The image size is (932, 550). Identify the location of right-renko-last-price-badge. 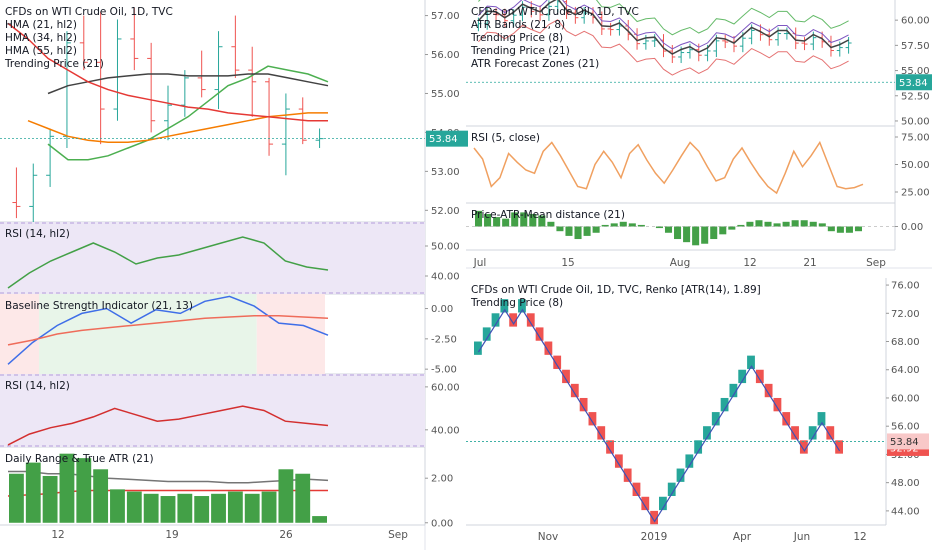
(908, 441).